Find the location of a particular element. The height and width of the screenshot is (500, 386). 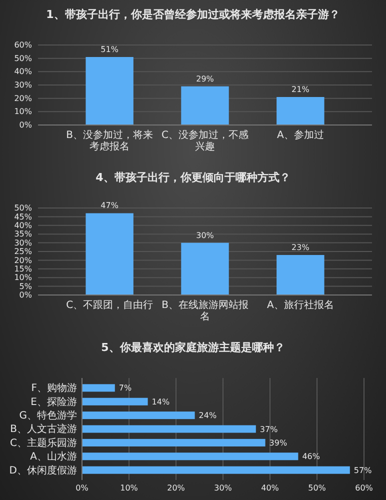

x-tick-label: 30% is located at coordinates (223, 488).